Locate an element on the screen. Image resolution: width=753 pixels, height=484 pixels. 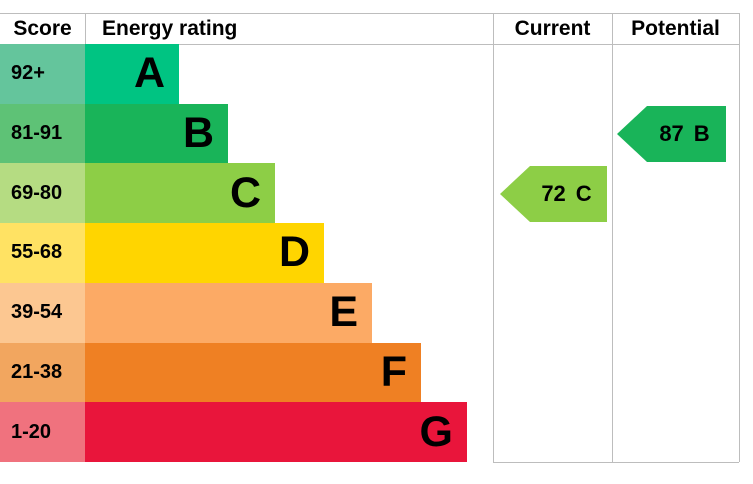
band-letter-b: B is located at coordinates (198, 133).